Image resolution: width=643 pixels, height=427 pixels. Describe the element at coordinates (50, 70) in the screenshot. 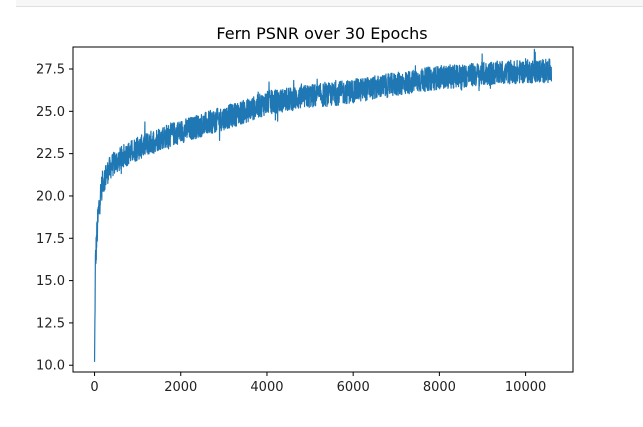

I see `y-tick-label: 27.5` at that location.